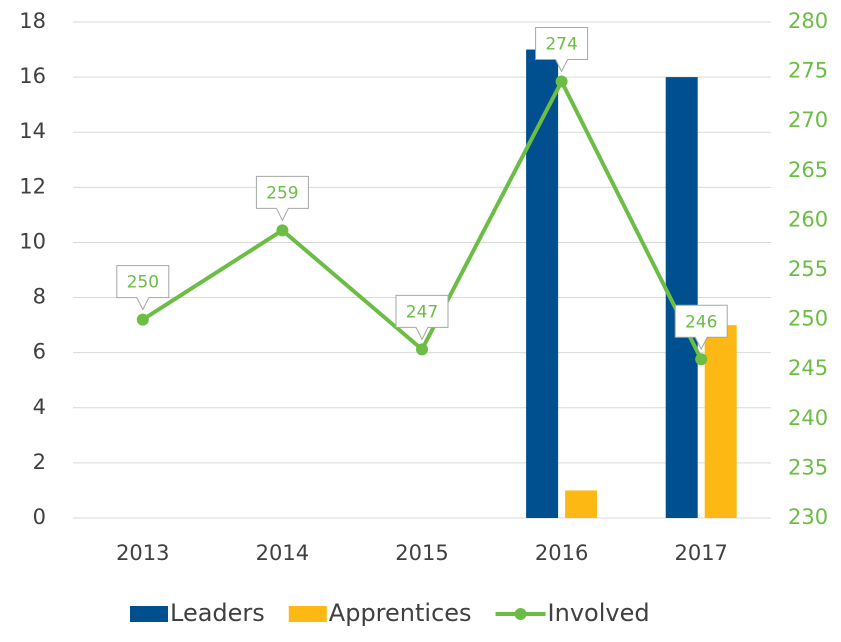 Image resolution: width=841 pixels, height=642 pixels. Describe the element at coordinates (599, 613) in the screenshot. I see `legend-label: Involved` at that location.